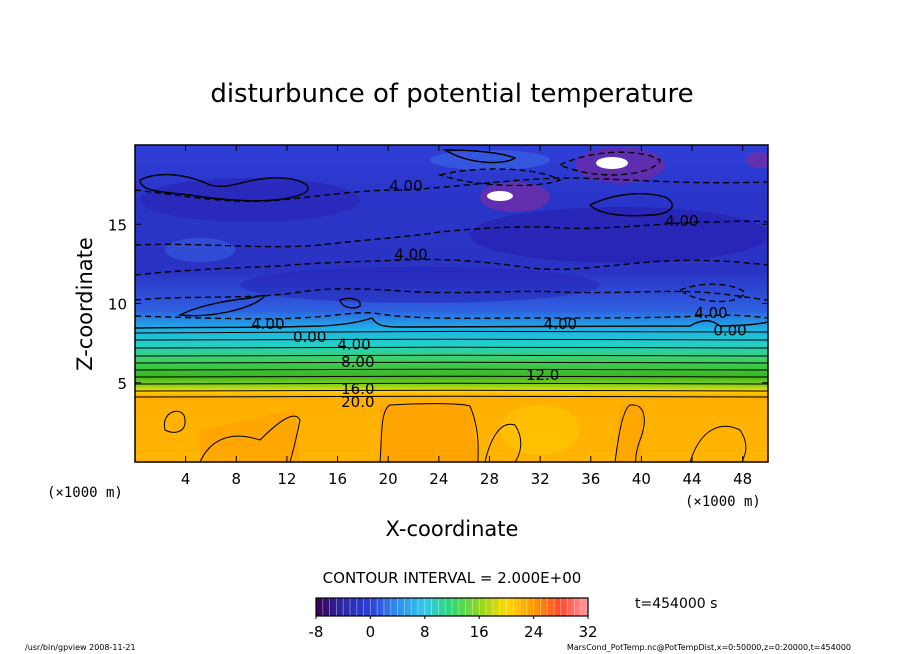 The image size is (904, 654). Describe the element at coordinates (641, 479) in the screenshot. I see `x-tick-label: 40` at that location.